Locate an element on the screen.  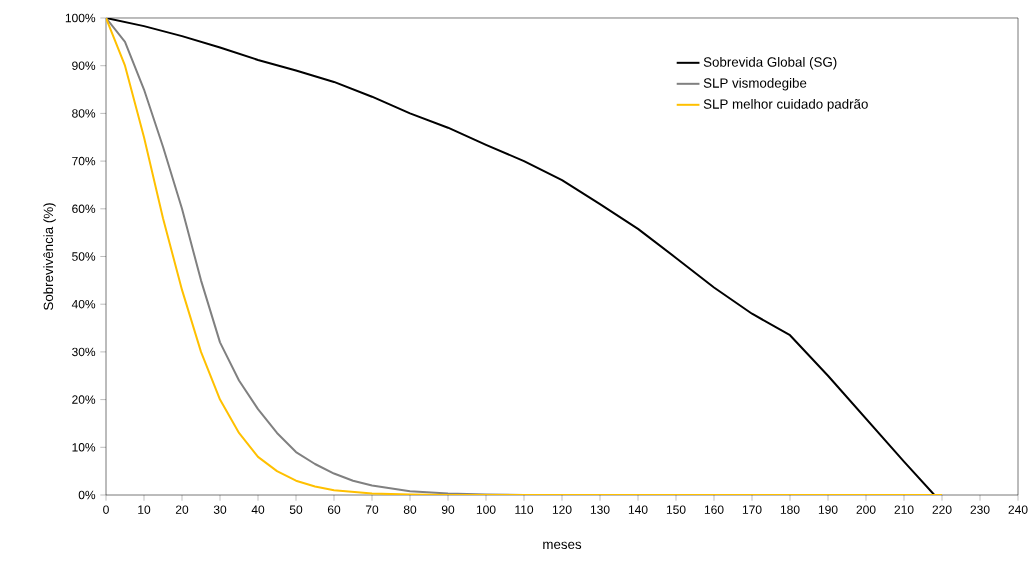
y-axis-title: Sobrevivência (%) is located at coordinates (49, 256).